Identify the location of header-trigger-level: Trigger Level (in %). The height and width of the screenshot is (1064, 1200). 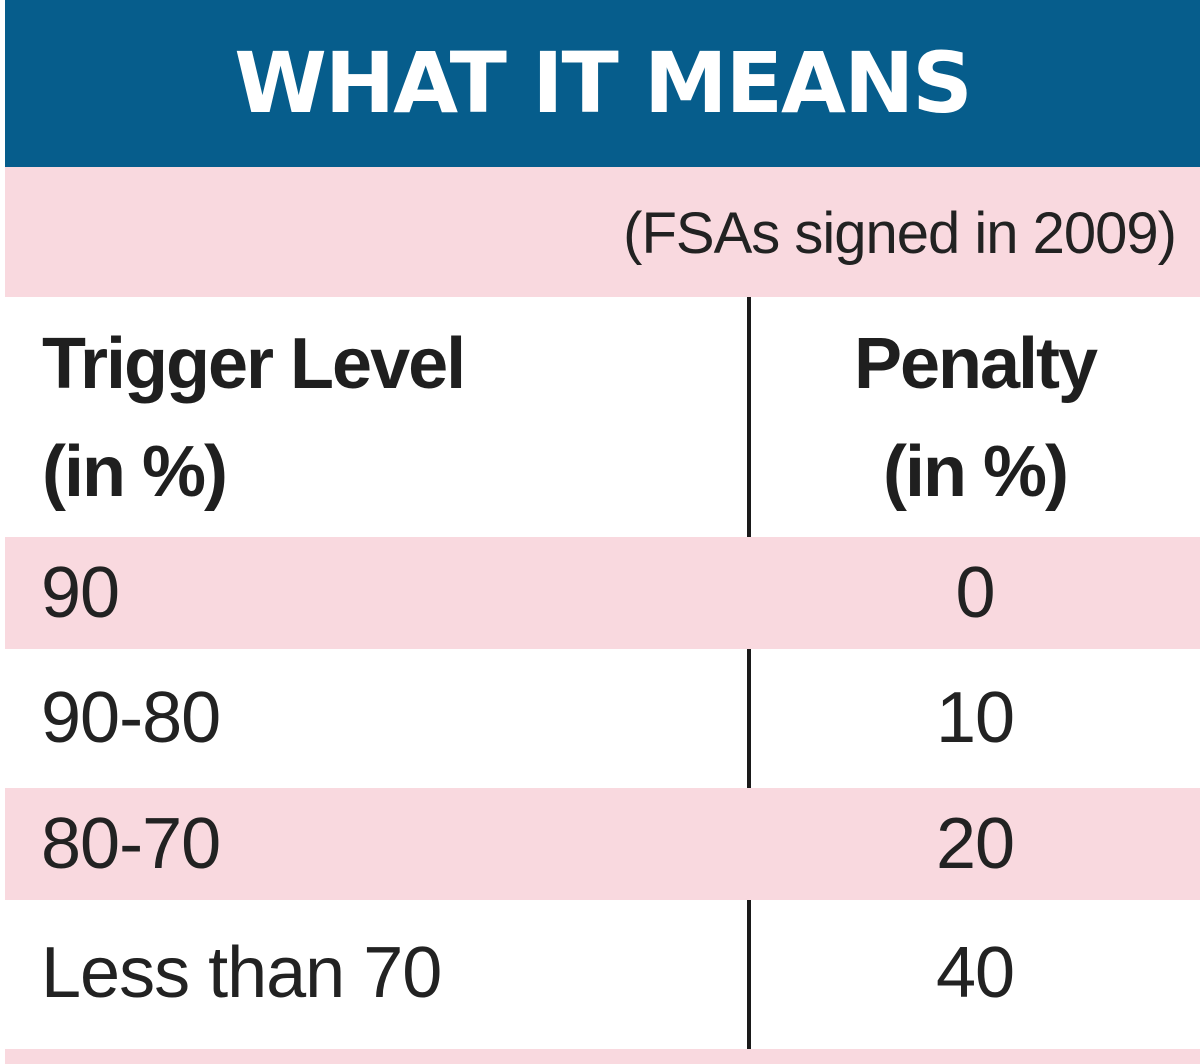
(254, 418).